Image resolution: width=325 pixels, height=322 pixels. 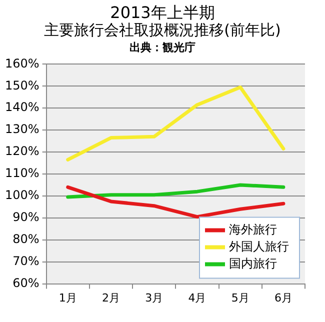 I want to click on x-tick-label: 6月, so click(x=283, y=298).